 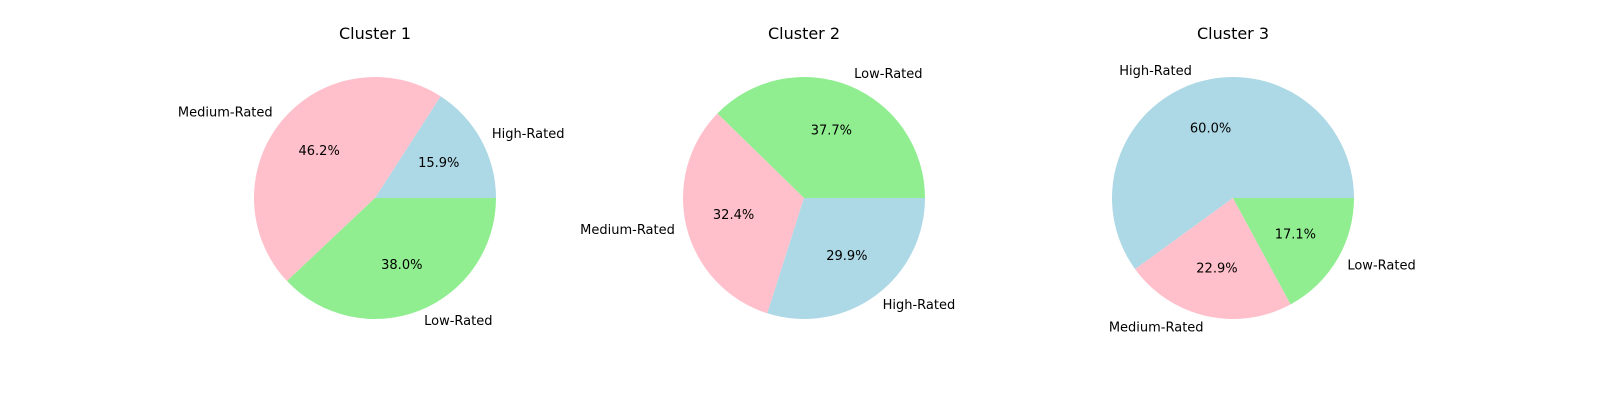 What do you see at coordinates (319, 151) in the screenshot?
I see `slice-percent-label: 46.2%` at bounding box center [319, 151].